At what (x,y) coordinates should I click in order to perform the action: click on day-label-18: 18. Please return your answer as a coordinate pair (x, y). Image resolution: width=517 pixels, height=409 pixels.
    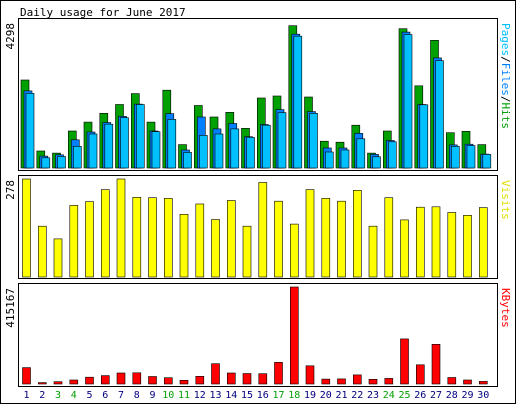
    Looking at the image, I should click on (294, 395).